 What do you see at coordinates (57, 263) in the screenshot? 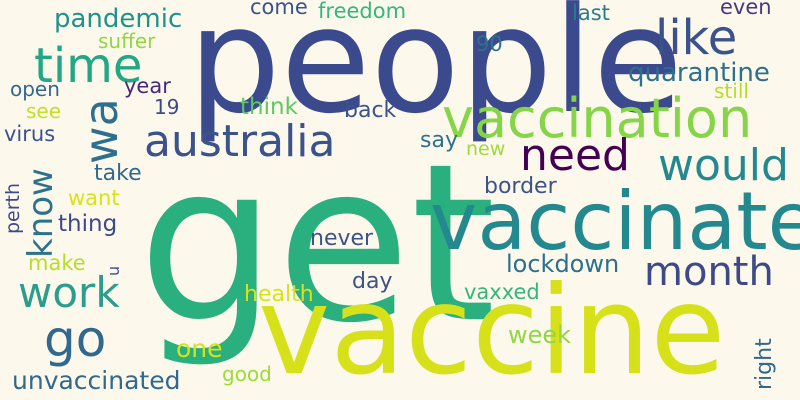
I see `word-make: make` at bounding box center [57, 263].